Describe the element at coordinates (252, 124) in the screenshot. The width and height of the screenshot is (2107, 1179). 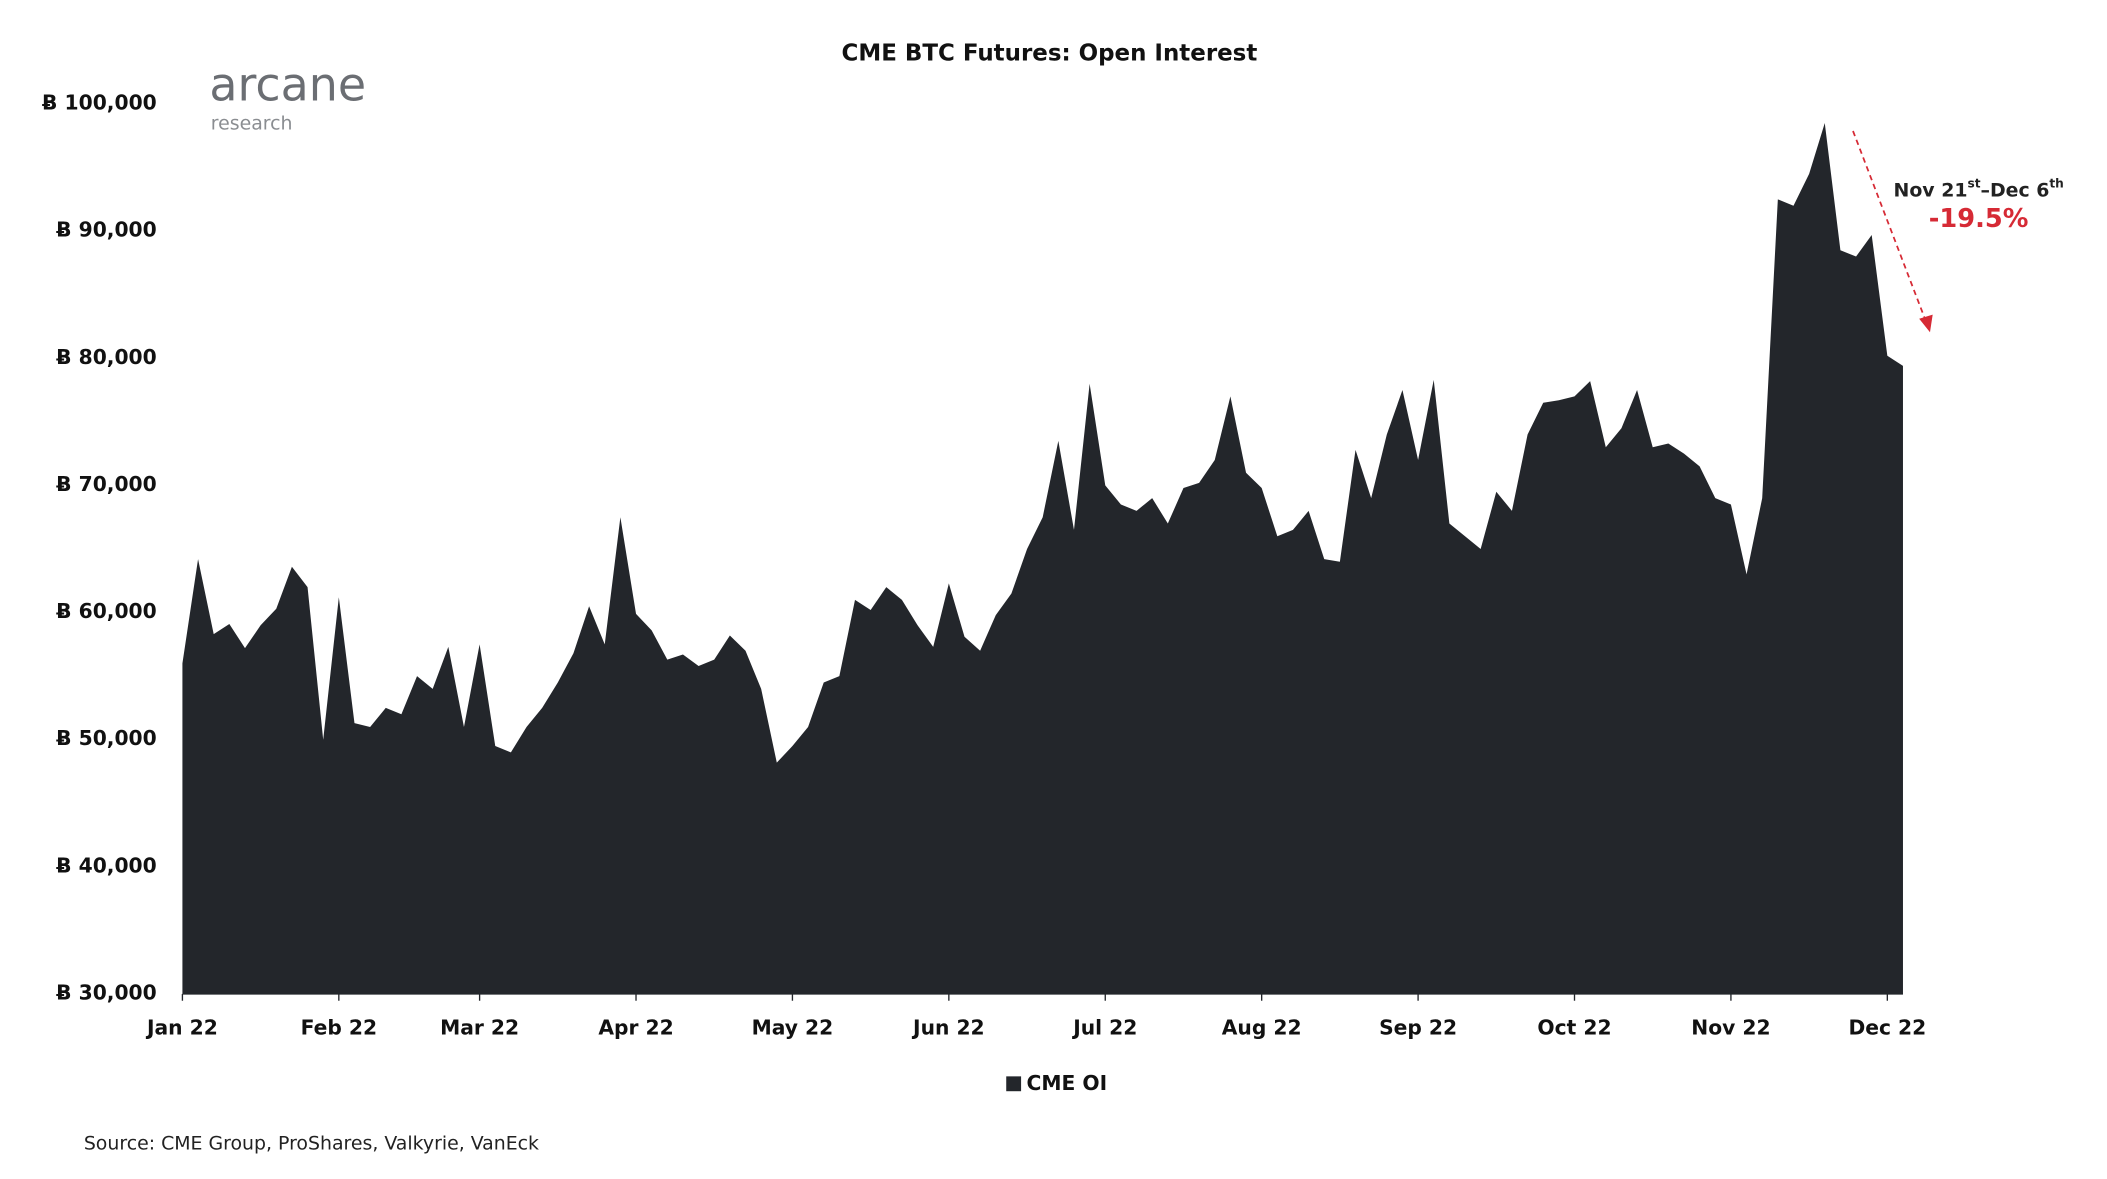
I see `logo-sub: research` at that location.